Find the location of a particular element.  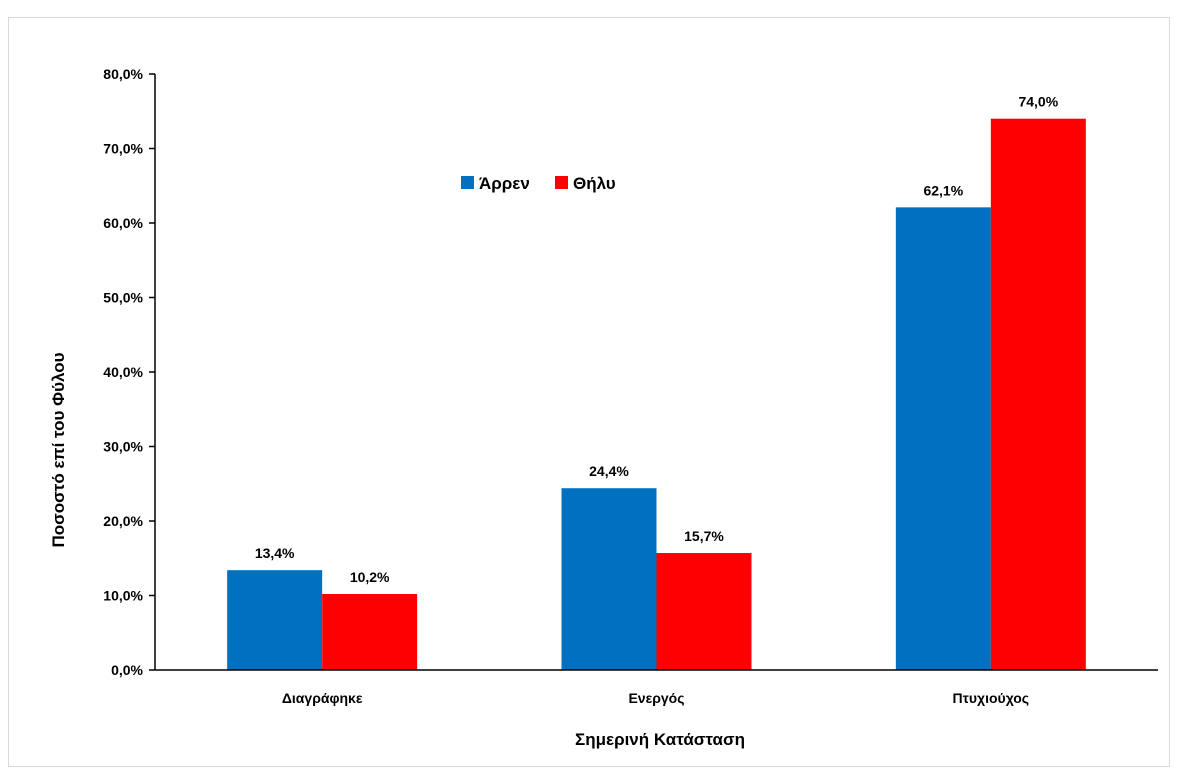

y-axis-title: Ποσοστό επί του Φύλου is located at coordinates (58, 449).